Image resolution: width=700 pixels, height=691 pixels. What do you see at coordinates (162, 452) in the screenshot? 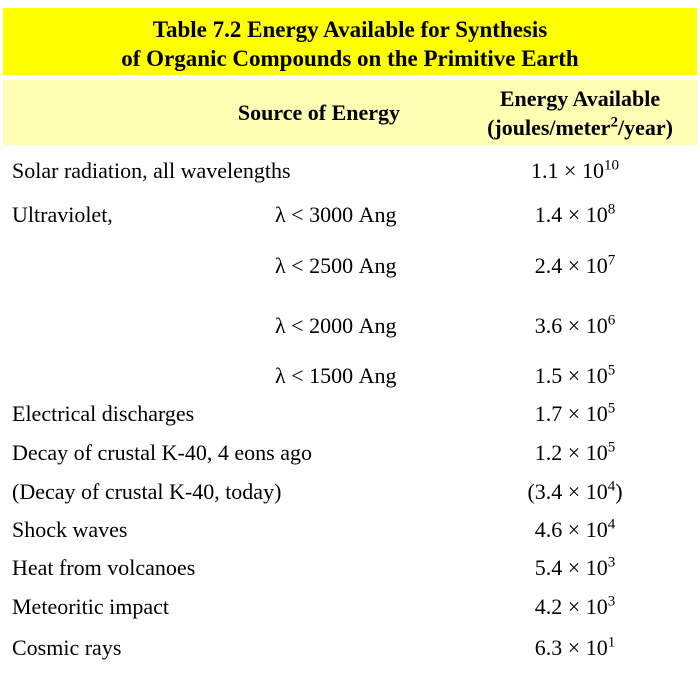
I see `source-cell: Decay of crustal K-40, 4 eons ago` at bounding box center [162, 452].